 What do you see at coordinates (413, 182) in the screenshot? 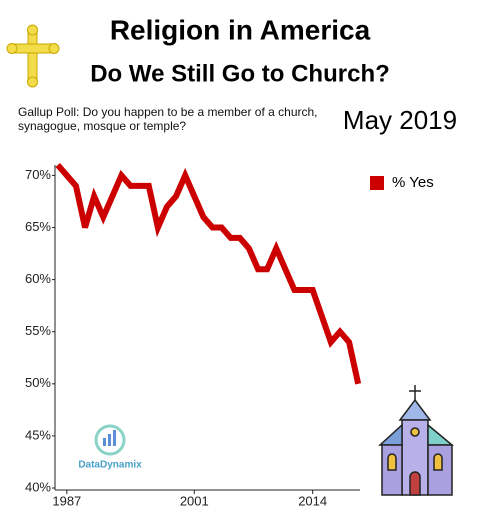
I see `legend-label: % Yes` at bounding box center [413, 182].